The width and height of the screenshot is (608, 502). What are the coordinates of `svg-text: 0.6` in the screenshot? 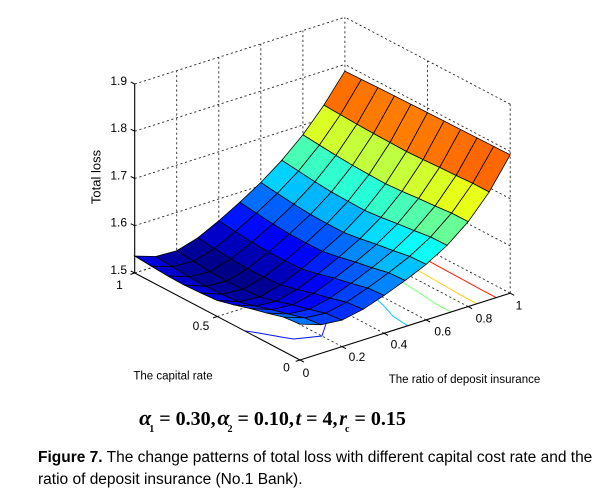 It's located at (442, 332).